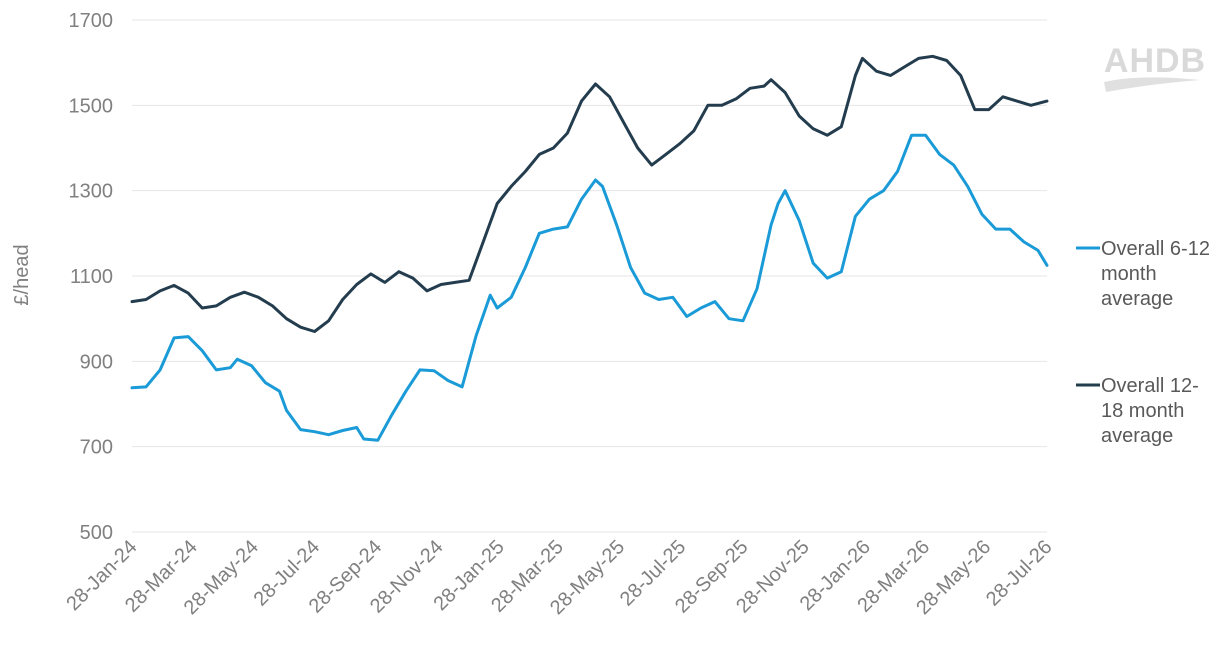  I want to click on y-axis-ticks: 500 700 900 1100 1300 1500 1700, so click(91, 277).